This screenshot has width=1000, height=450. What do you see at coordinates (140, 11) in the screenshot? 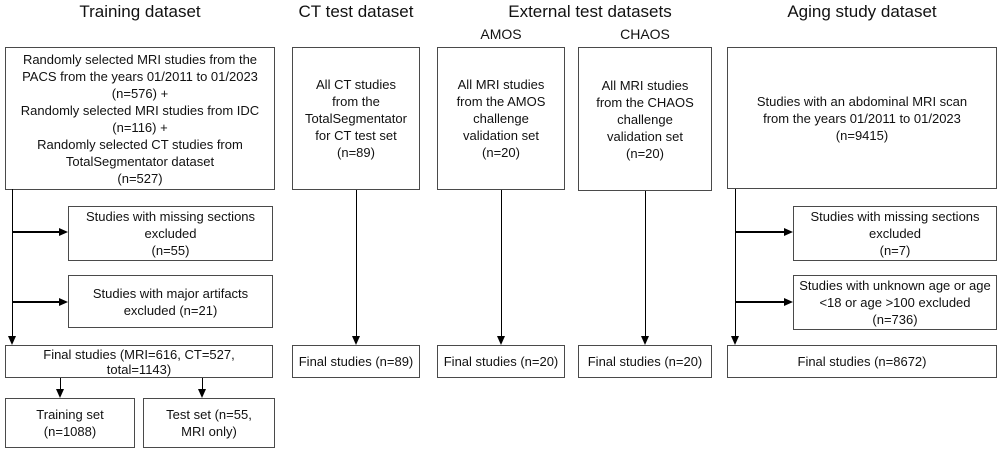
I see `column-header-training: Training dataset` at bounding box center [140, 11].